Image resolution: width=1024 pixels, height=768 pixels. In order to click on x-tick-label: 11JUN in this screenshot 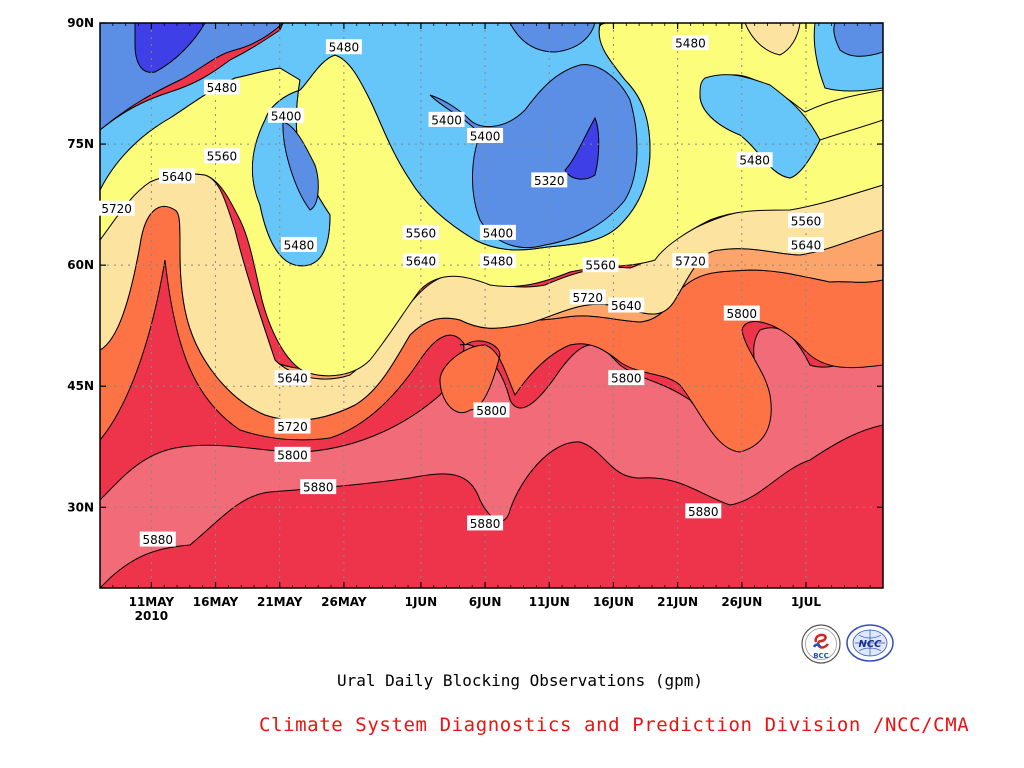, I will do `click(549, 602)`.